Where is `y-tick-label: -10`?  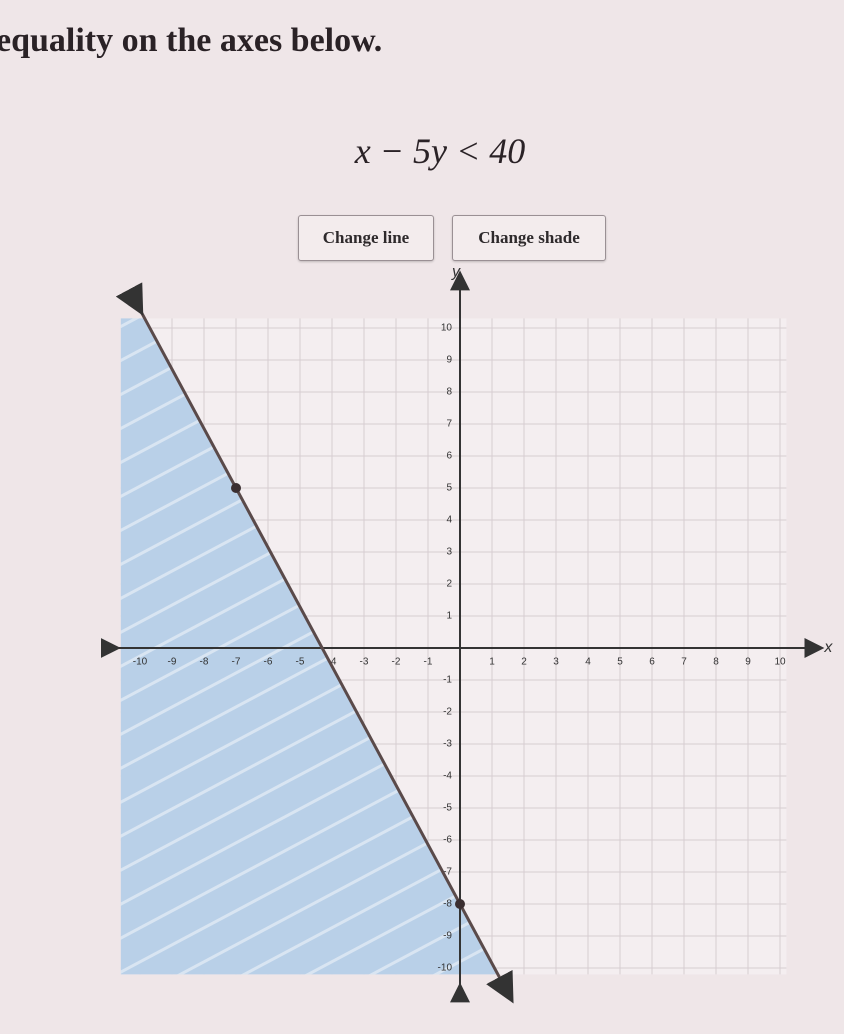
y-tick-label: -10 is located at coordinates (445, 968).